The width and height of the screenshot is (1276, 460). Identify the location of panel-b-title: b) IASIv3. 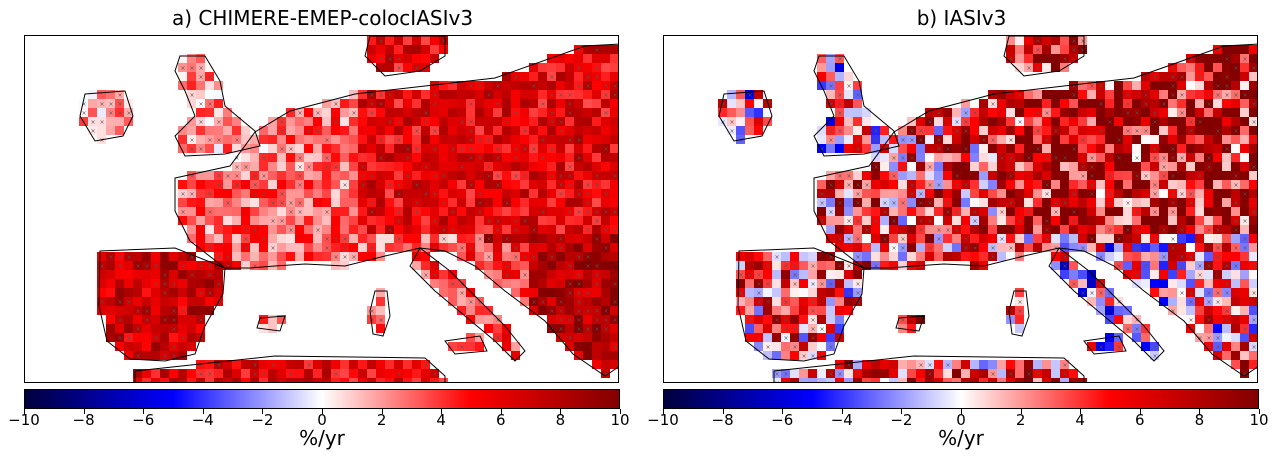
(961, 18).